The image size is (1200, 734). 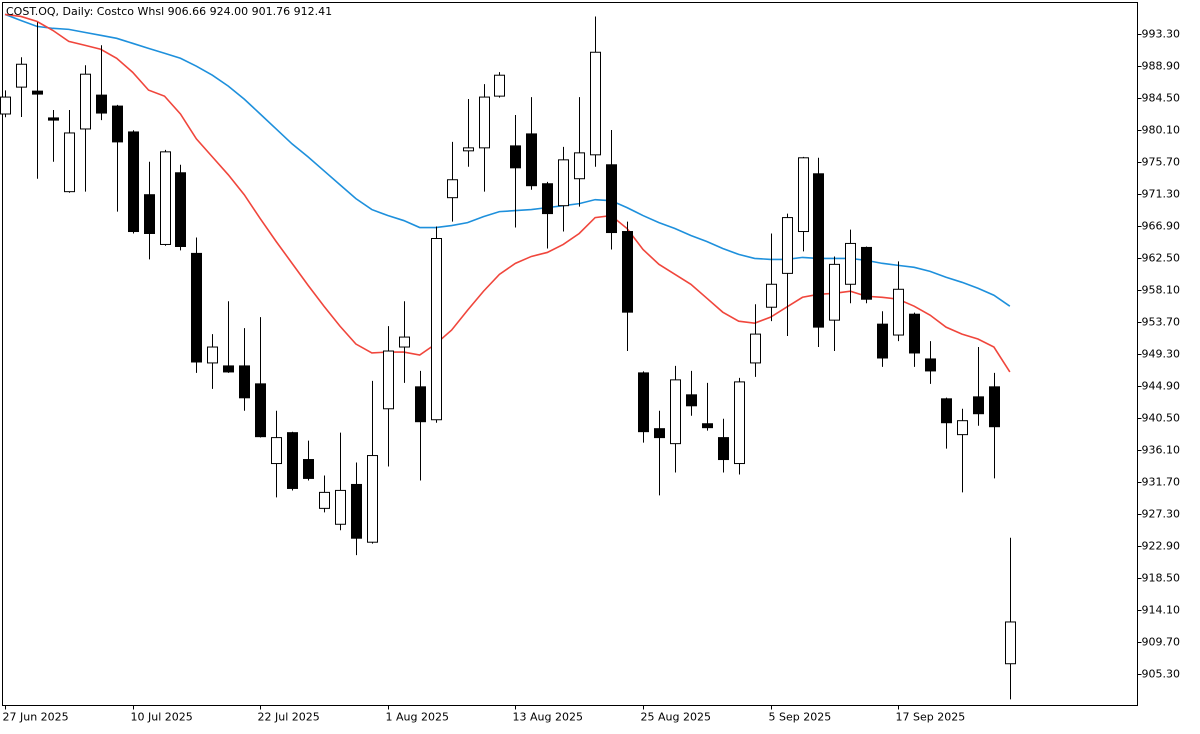 What do you see at coordinates (1161, 418) in the screenshot?
I see `y-tick-label: 940.50` at bounding box center [1161, 418].